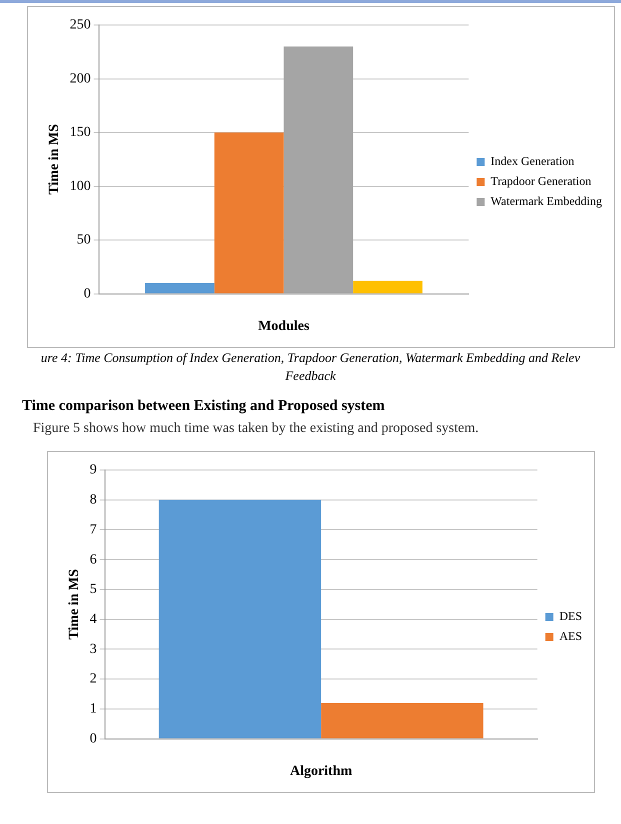  What do you see at coordinates (541, 181) in the screenshot?
I see `legend-label: Trapdoor Generation` at bounding box center [541, 181].